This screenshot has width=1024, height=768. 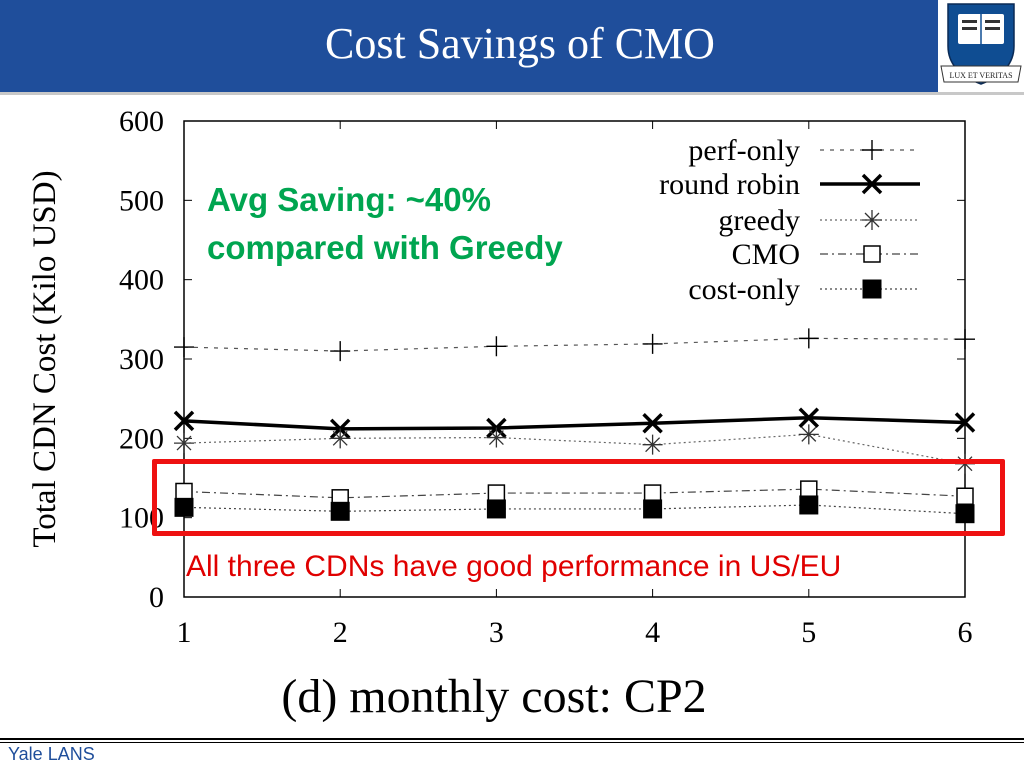 What do you see at coordinates (512, 742) in the screenshot?
I see `footer-divider-thin` at bounding box center [512, 742].